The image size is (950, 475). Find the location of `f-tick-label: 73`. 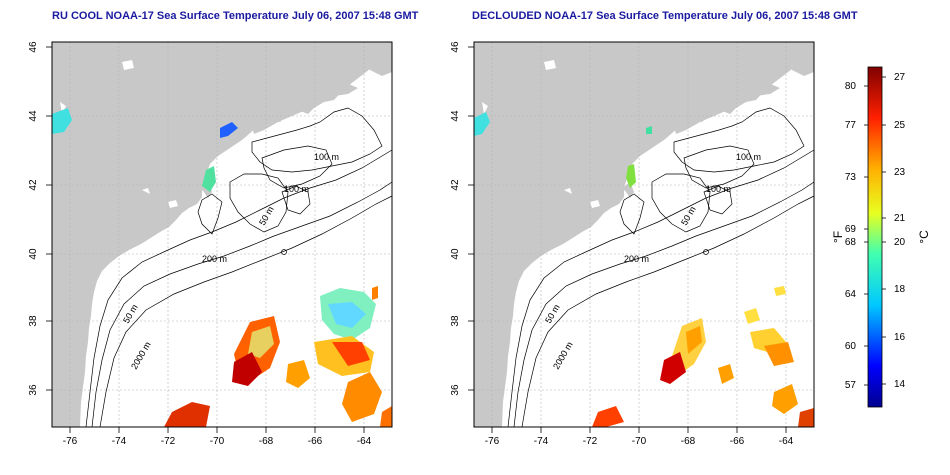

f-tick-label: 73 is located at coordinates (851, 177).